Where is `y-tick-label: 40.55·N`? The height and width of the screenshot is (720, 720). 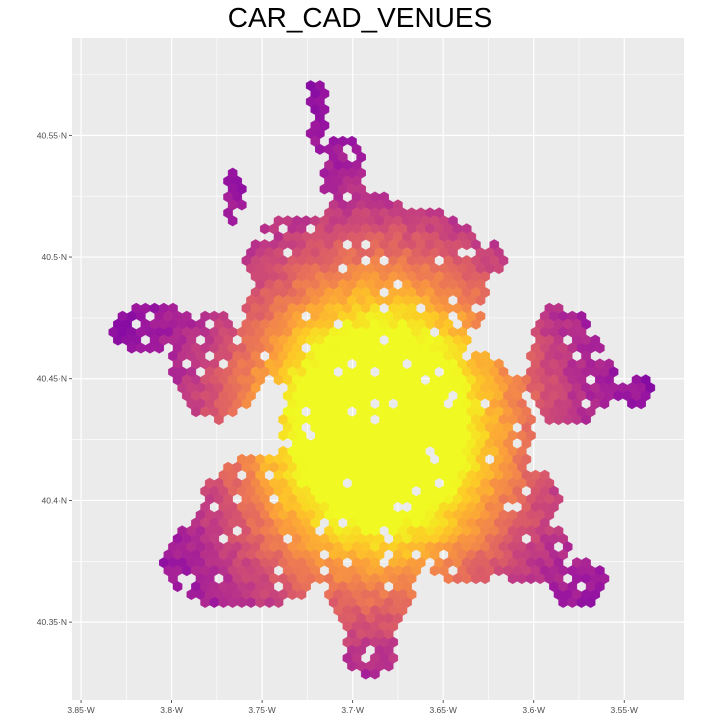
y-tick-label: 40.55·N is located at coordinates (52, 135).